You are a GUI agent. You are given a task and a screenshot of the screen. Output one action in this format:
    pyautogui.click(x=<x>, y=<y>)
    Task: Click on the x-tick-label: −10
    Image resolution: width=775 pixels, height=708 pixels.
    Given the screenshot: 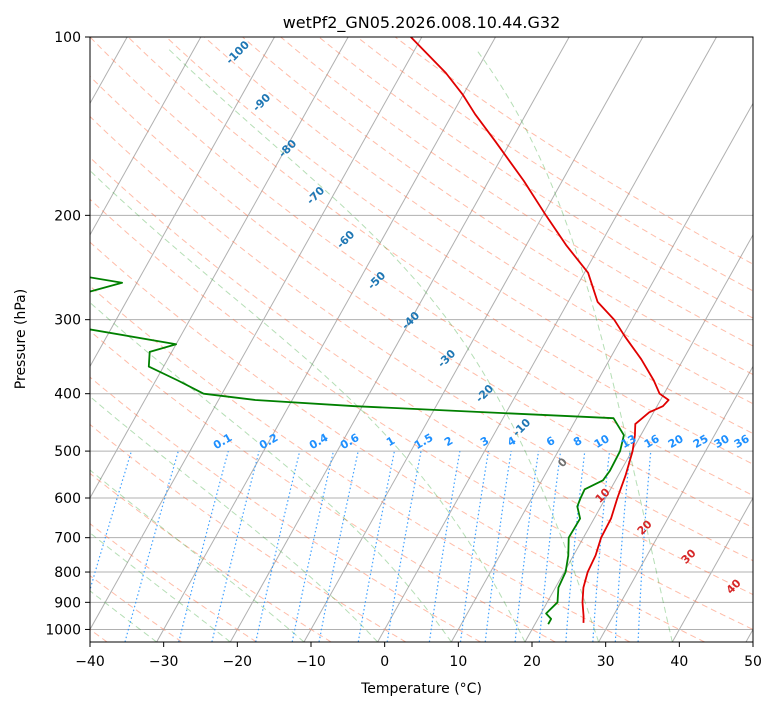 What is the action you would take?
    pyautogui.click(x=311, y=662)
    